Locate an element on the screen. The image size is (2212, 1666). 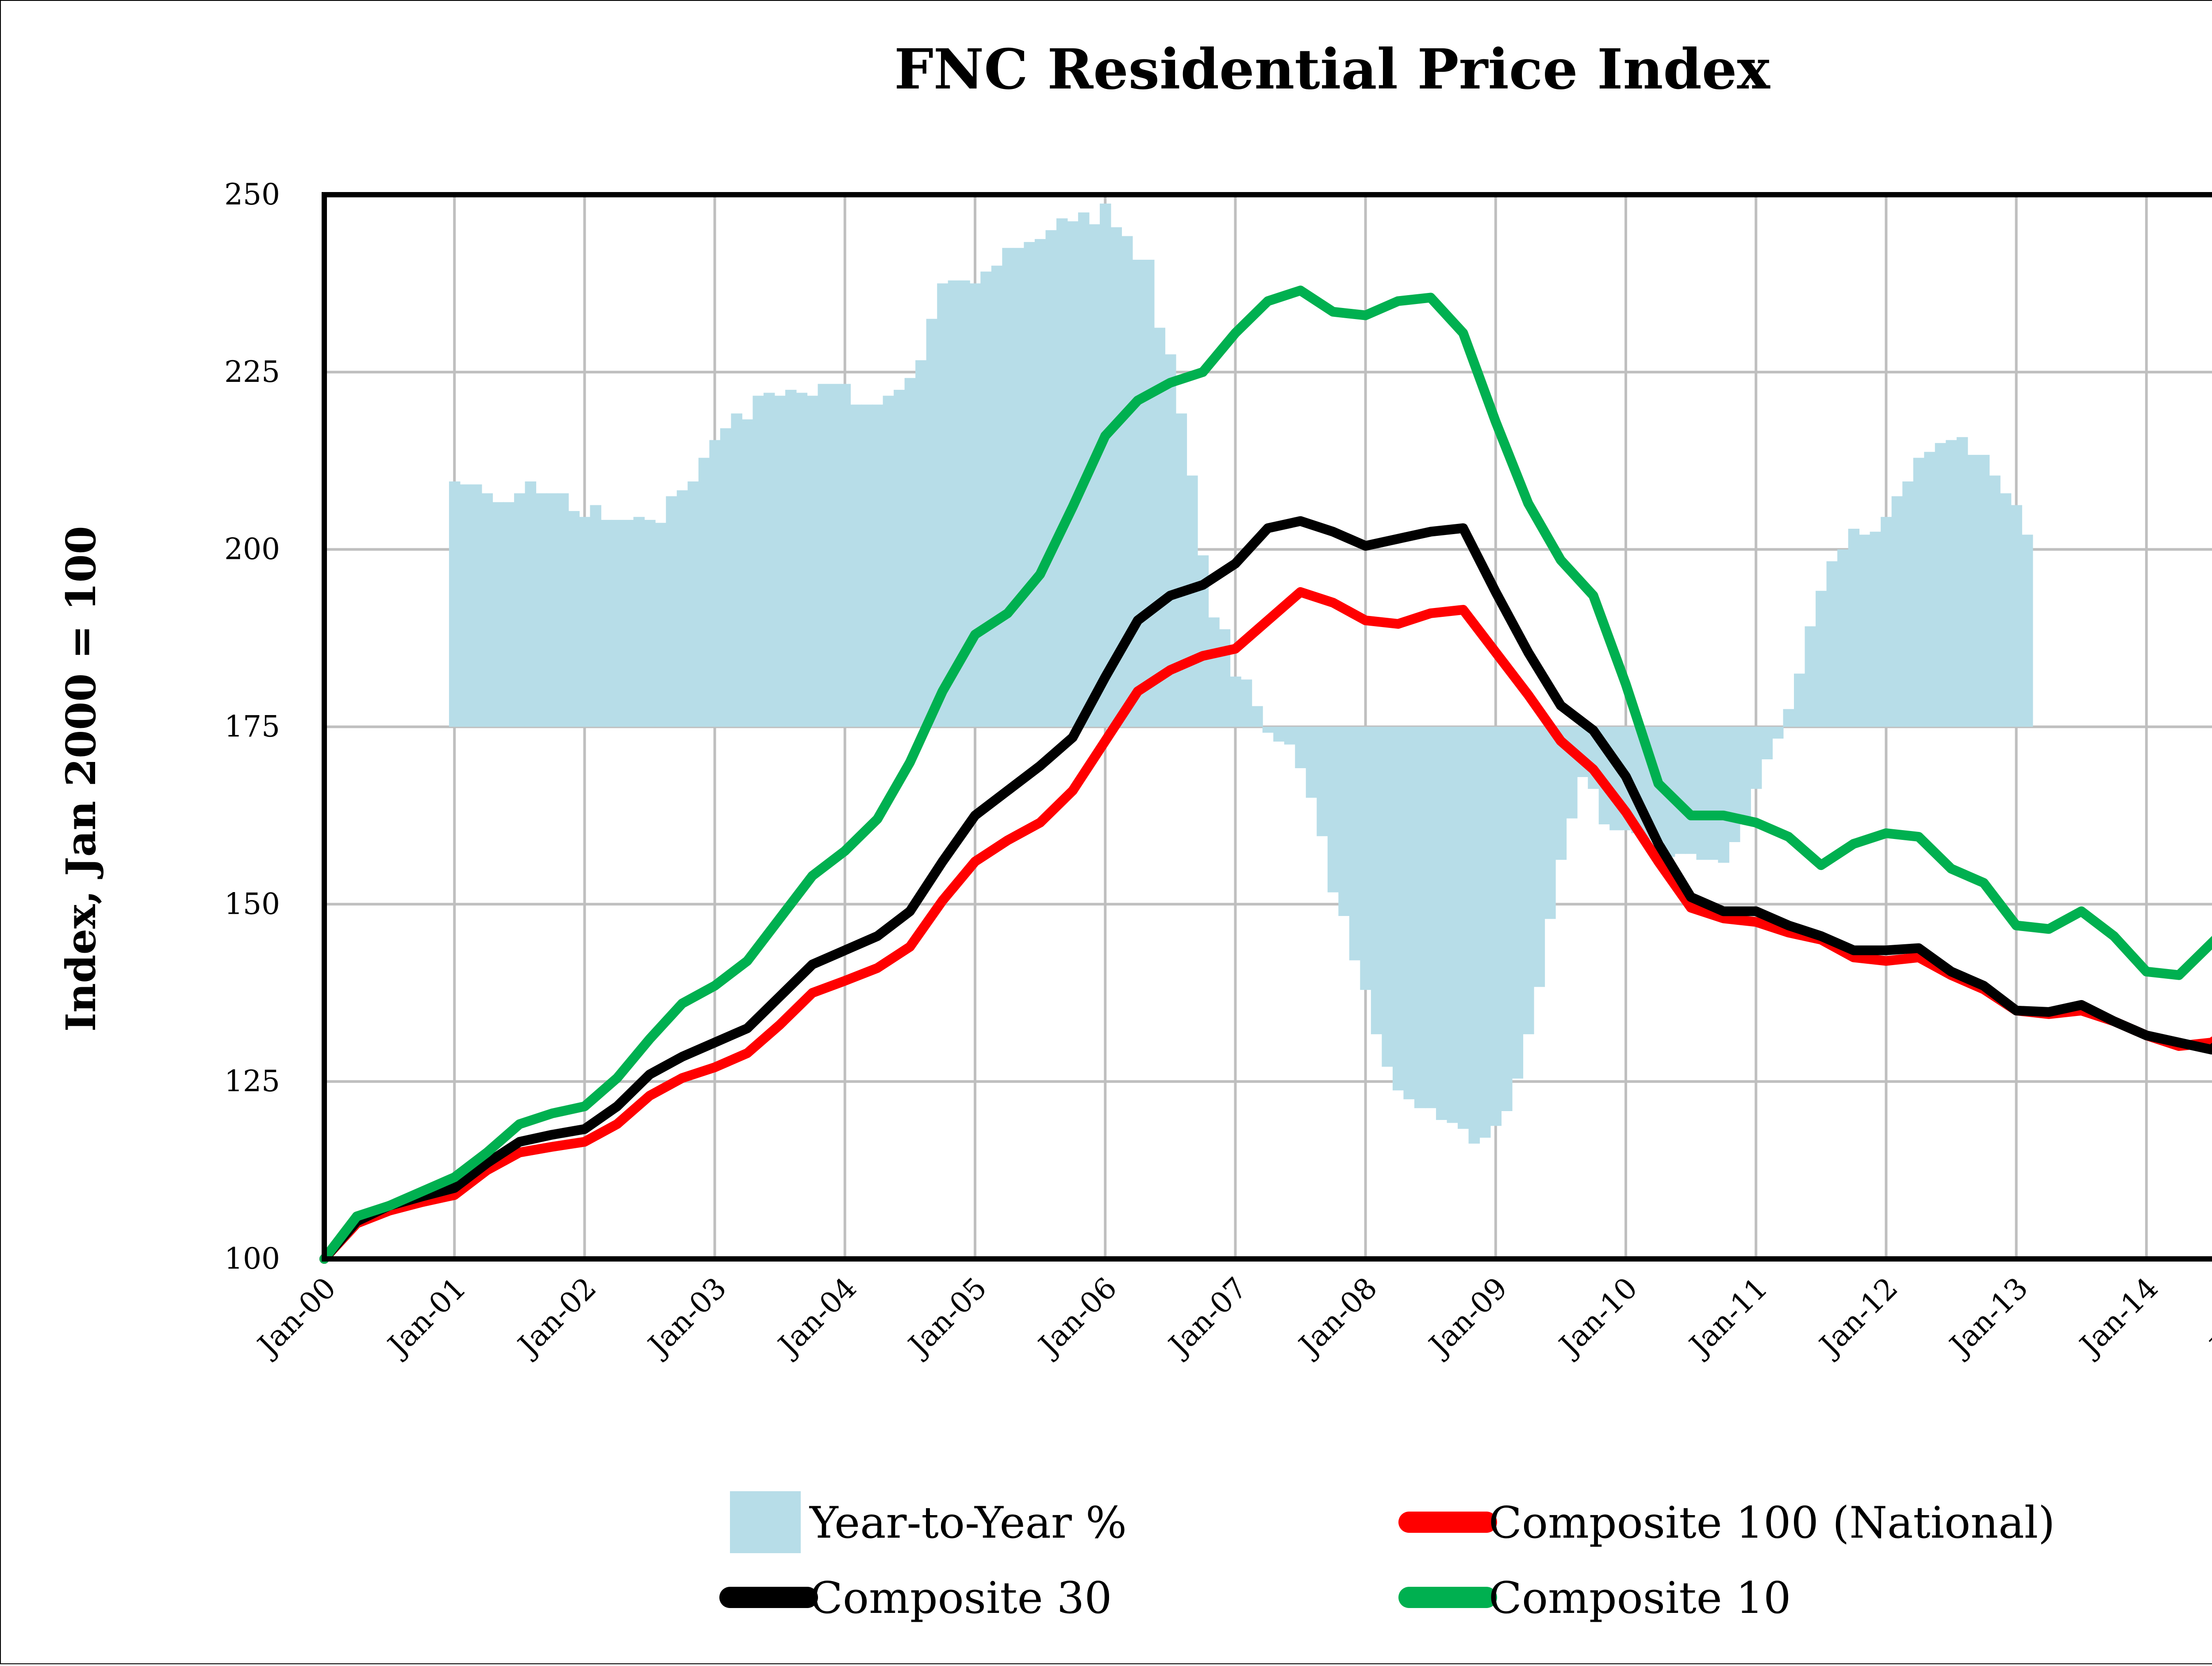
legend-label: Year-to-Year % is located at coordinates (968, 1523).